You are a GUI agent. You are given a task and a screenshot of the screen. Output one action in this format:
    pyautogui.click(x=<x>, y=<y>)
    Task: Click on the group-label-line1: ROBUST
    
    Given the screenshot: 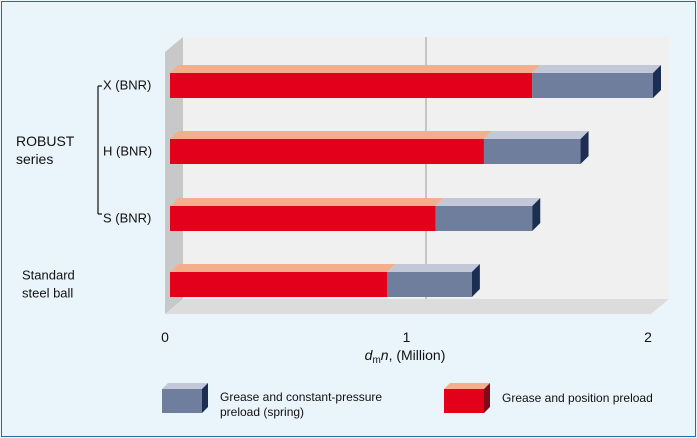 What is the action you would take?
    pyautogui.click(x=45, y=141)
    